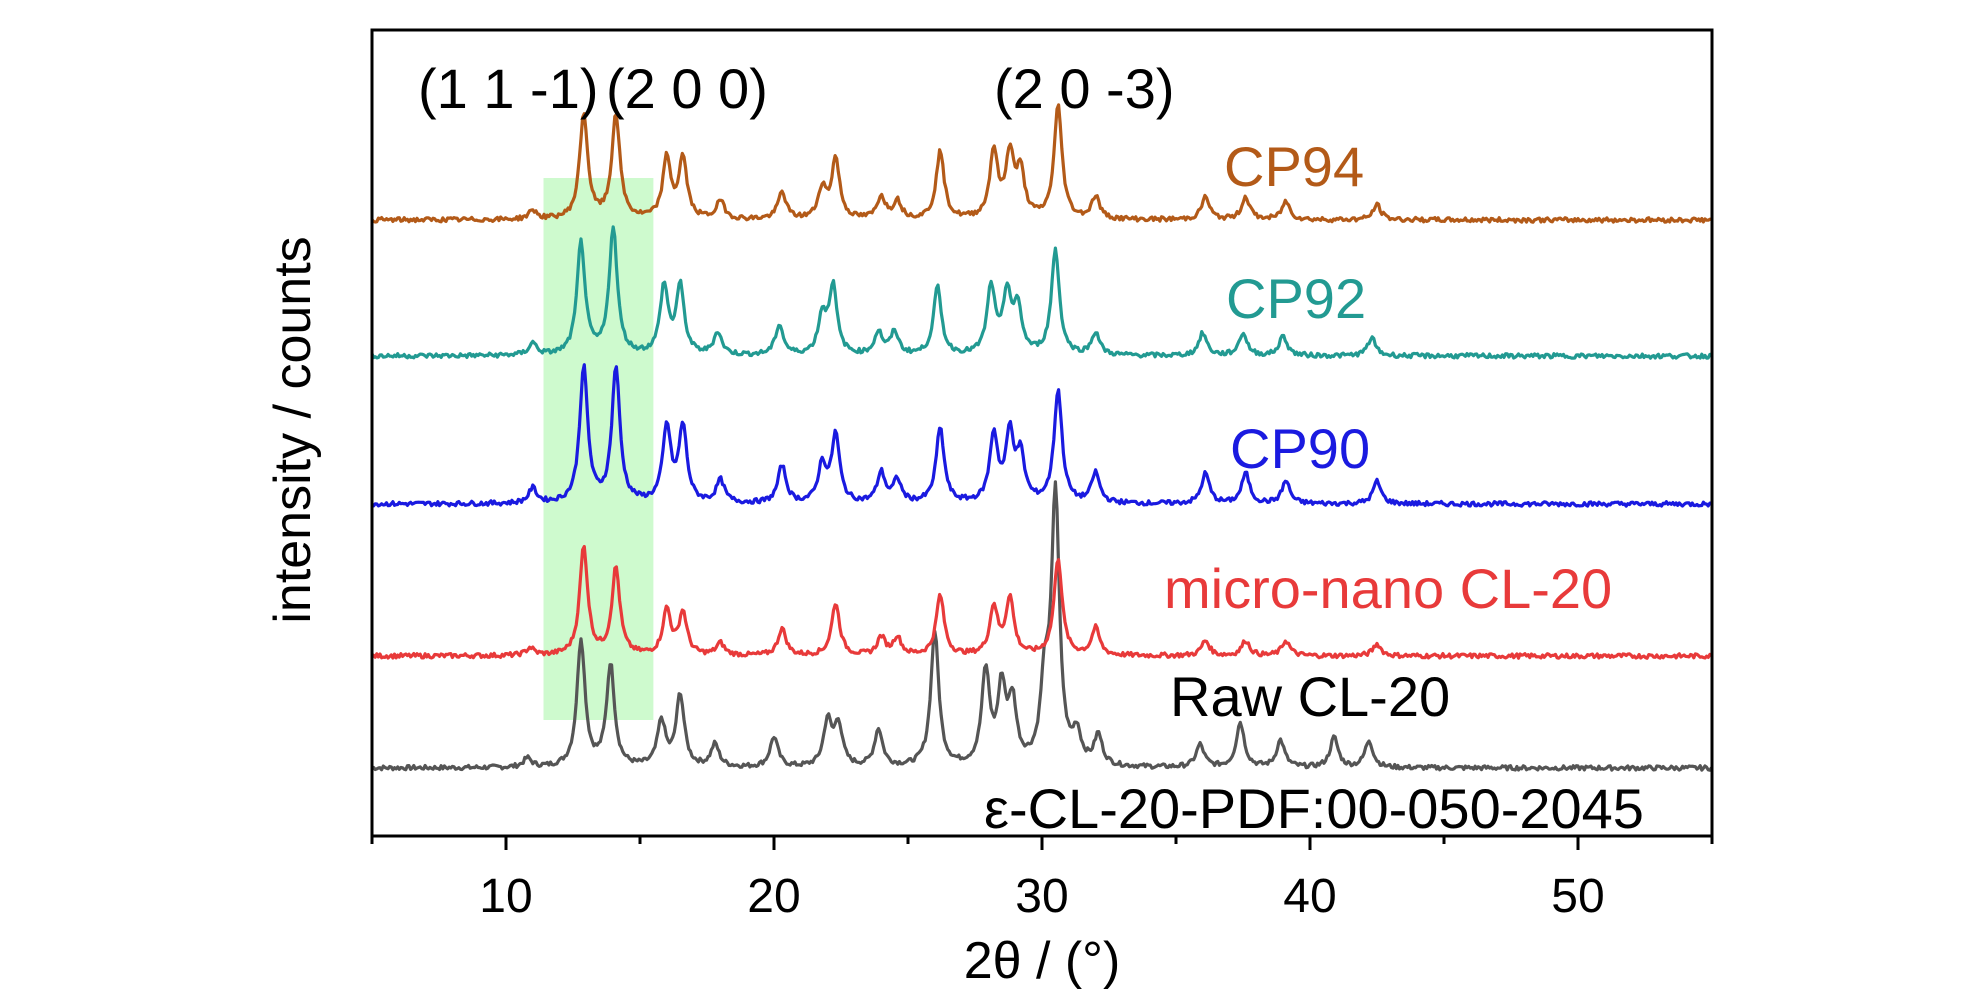  What do you see at coordinates (1296, 298) in the screenshot?
I see `series-label-cp92: CP92` at bounding box center [1296, 298].